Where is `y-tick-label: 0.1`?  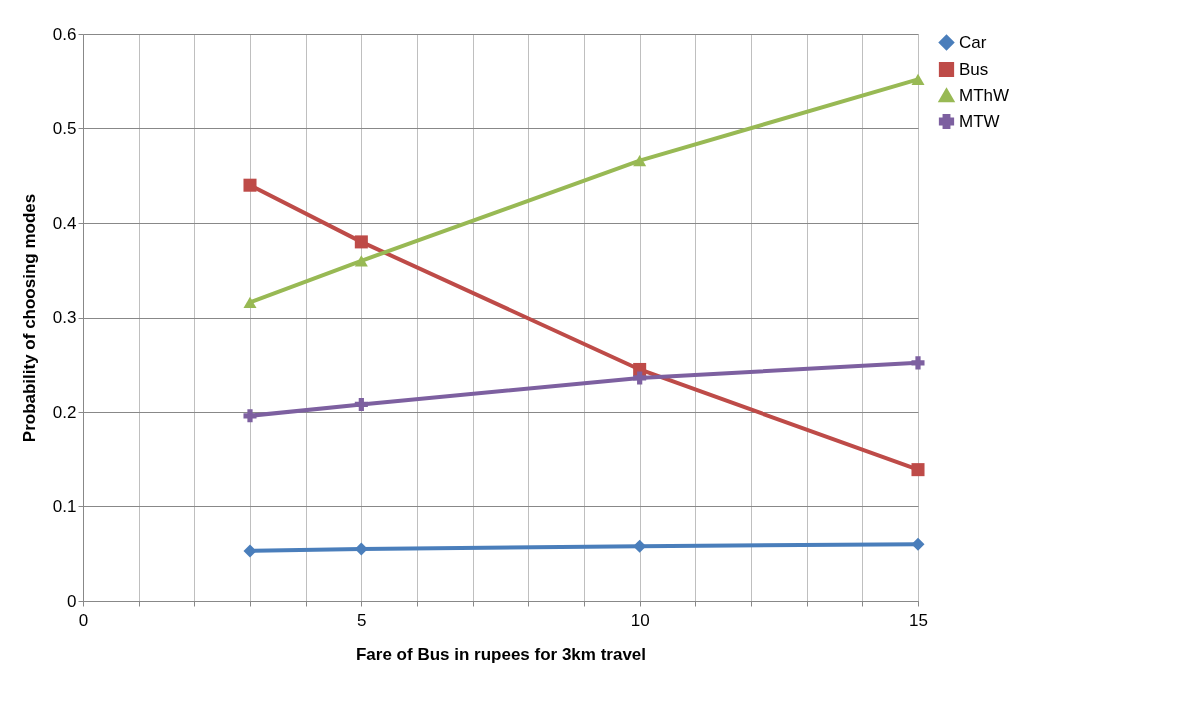 y-tick-label: 0.1 is located at coordinates (64, 506).